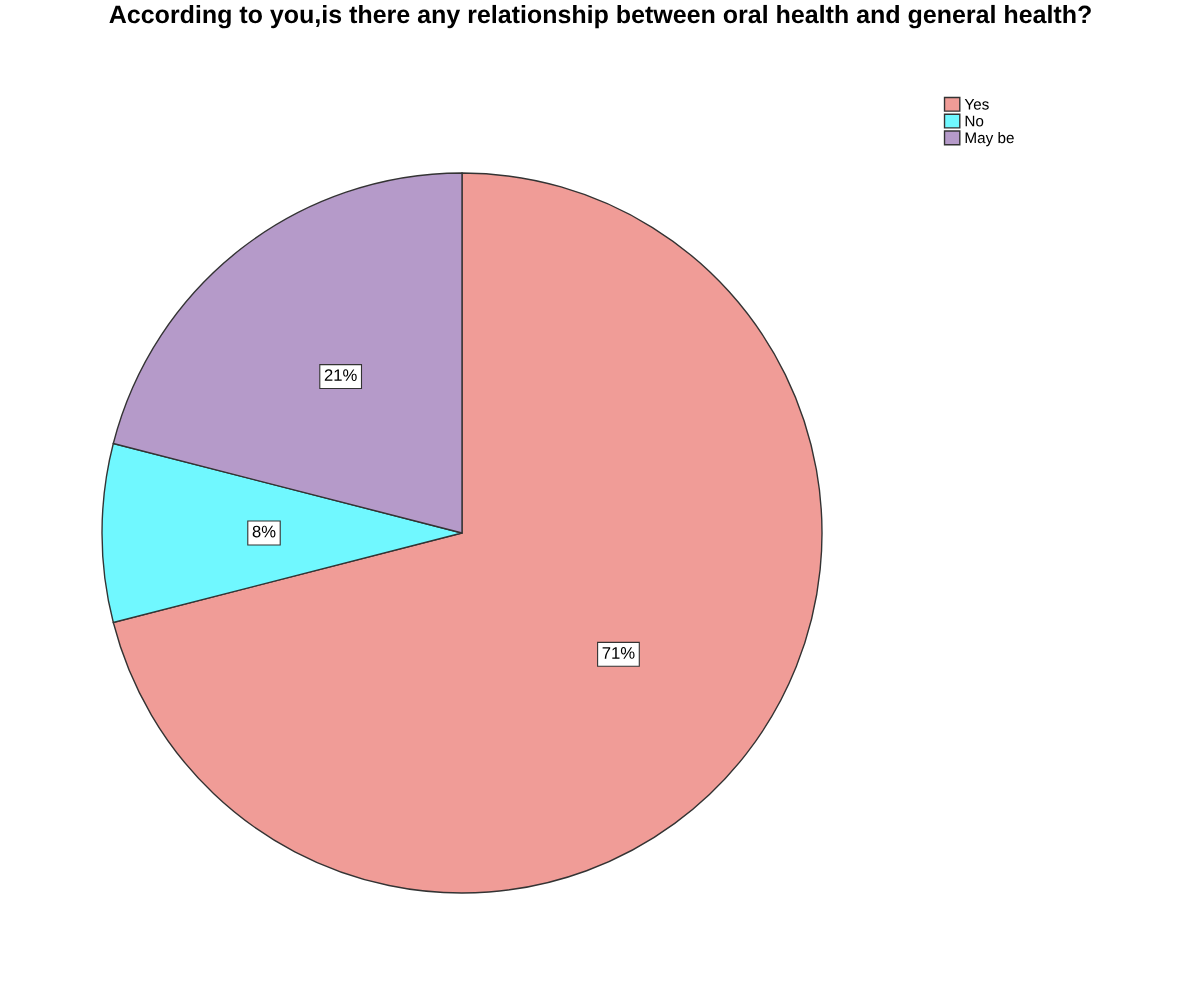 This screenshot has height=985, width=1201. I want to click on legend-label: May be, so click(989, 139).